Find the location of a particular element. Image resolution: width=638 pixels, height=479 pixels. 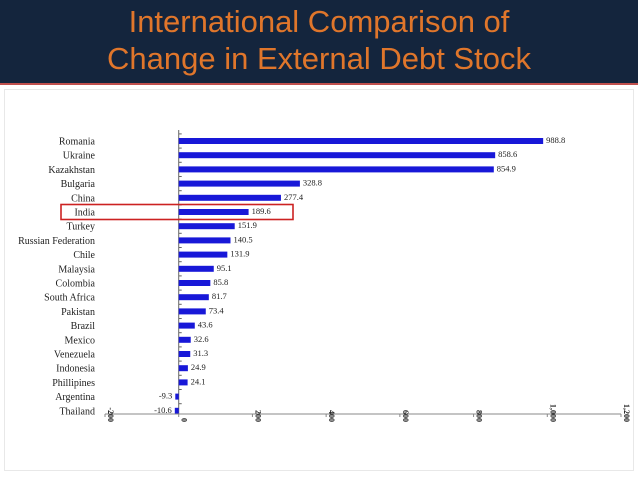

data-label: 151.9 is located at coordinates (247, 225).